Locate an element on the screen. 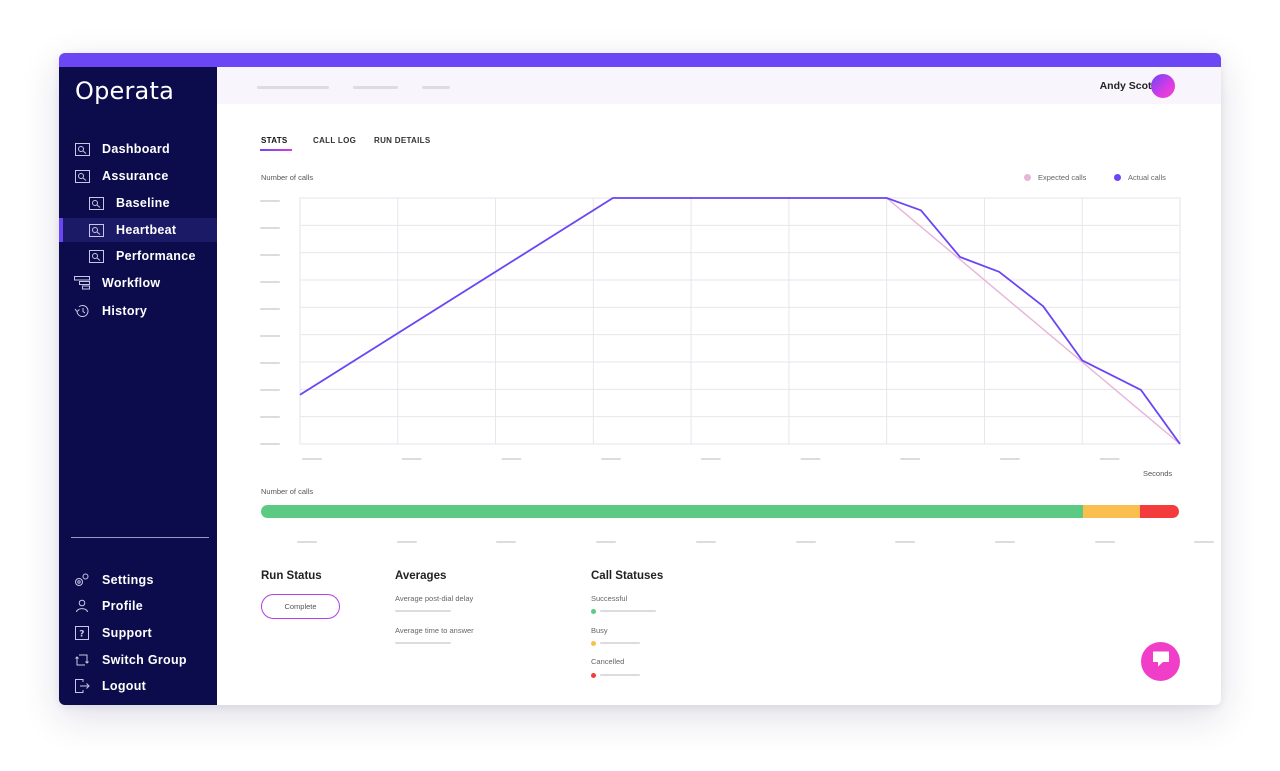 Image resolution: width=1280 pixels, height=771 pixels. sidebar-item-label: Assurance is located at coordinates (135, 176).